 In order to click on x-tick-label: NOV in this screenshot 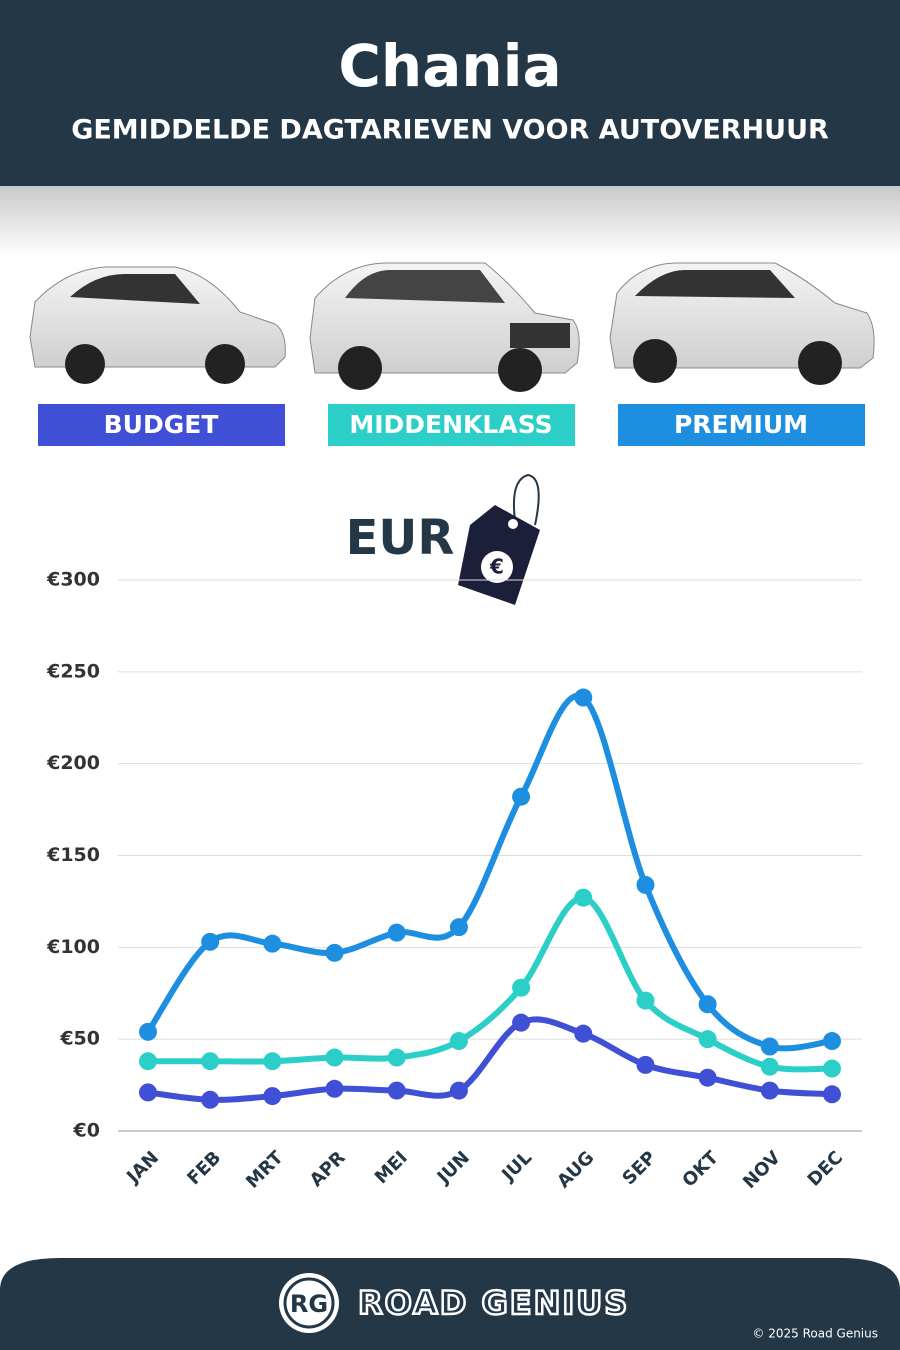, I will do `click(762, 1170)`.